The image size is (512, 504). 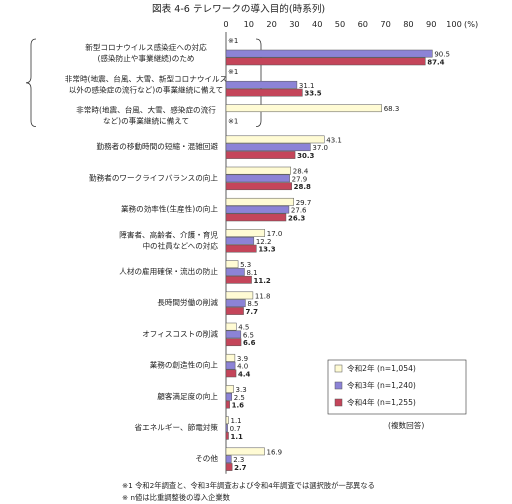 I want to click on data-label: 5.3, so click(x=245, y=265).